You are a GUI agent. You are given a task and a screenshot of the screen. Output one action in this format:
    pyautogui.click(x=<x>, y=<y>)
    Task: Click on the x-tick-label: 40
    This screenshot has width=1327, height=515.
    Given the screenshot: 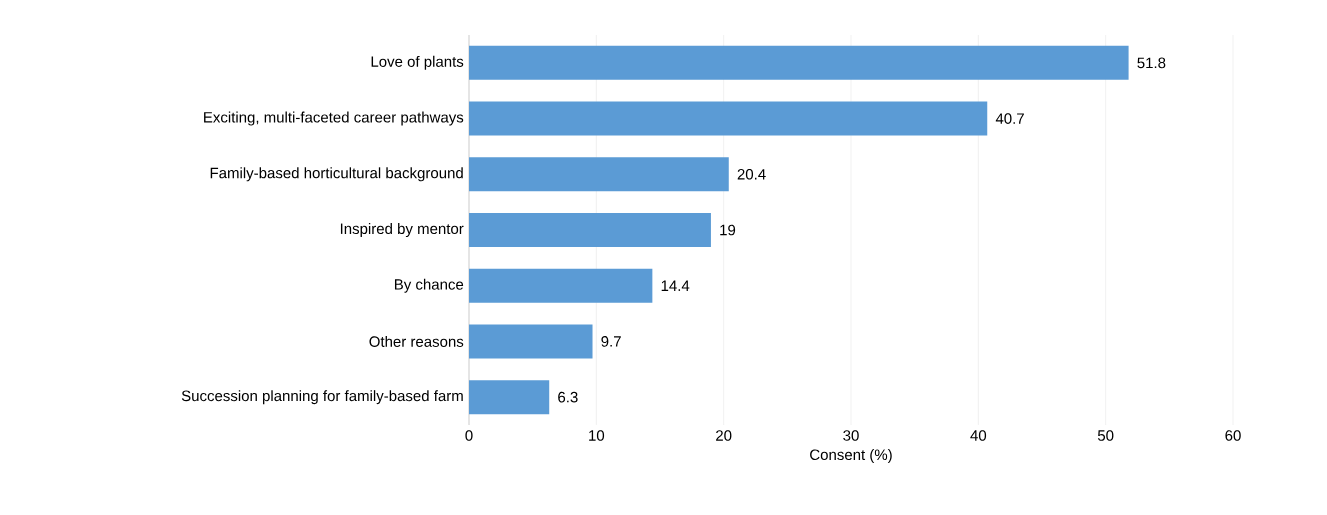 What is the action you would take?
    pyautogui.click(x=978, y=435)
    